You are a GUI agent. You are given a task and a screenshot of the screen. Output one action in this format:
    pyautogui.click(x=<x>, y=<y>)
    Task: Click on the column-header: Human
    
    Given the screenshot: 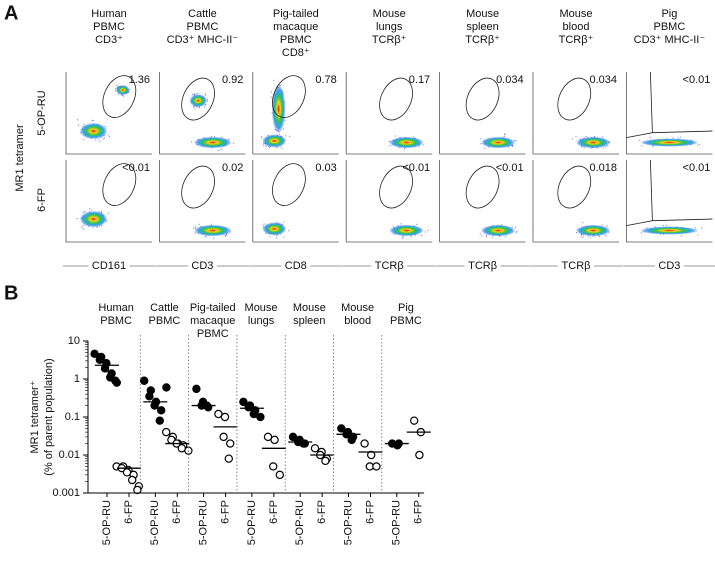 What is the action you would take?
    pyautogui.click(x=108, y=14)
    